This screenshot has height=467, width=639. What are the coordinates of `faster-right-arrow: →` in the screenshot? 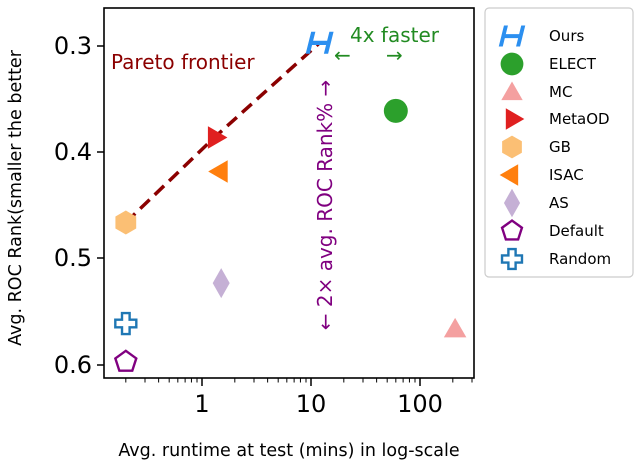 It's located at (394, 55).